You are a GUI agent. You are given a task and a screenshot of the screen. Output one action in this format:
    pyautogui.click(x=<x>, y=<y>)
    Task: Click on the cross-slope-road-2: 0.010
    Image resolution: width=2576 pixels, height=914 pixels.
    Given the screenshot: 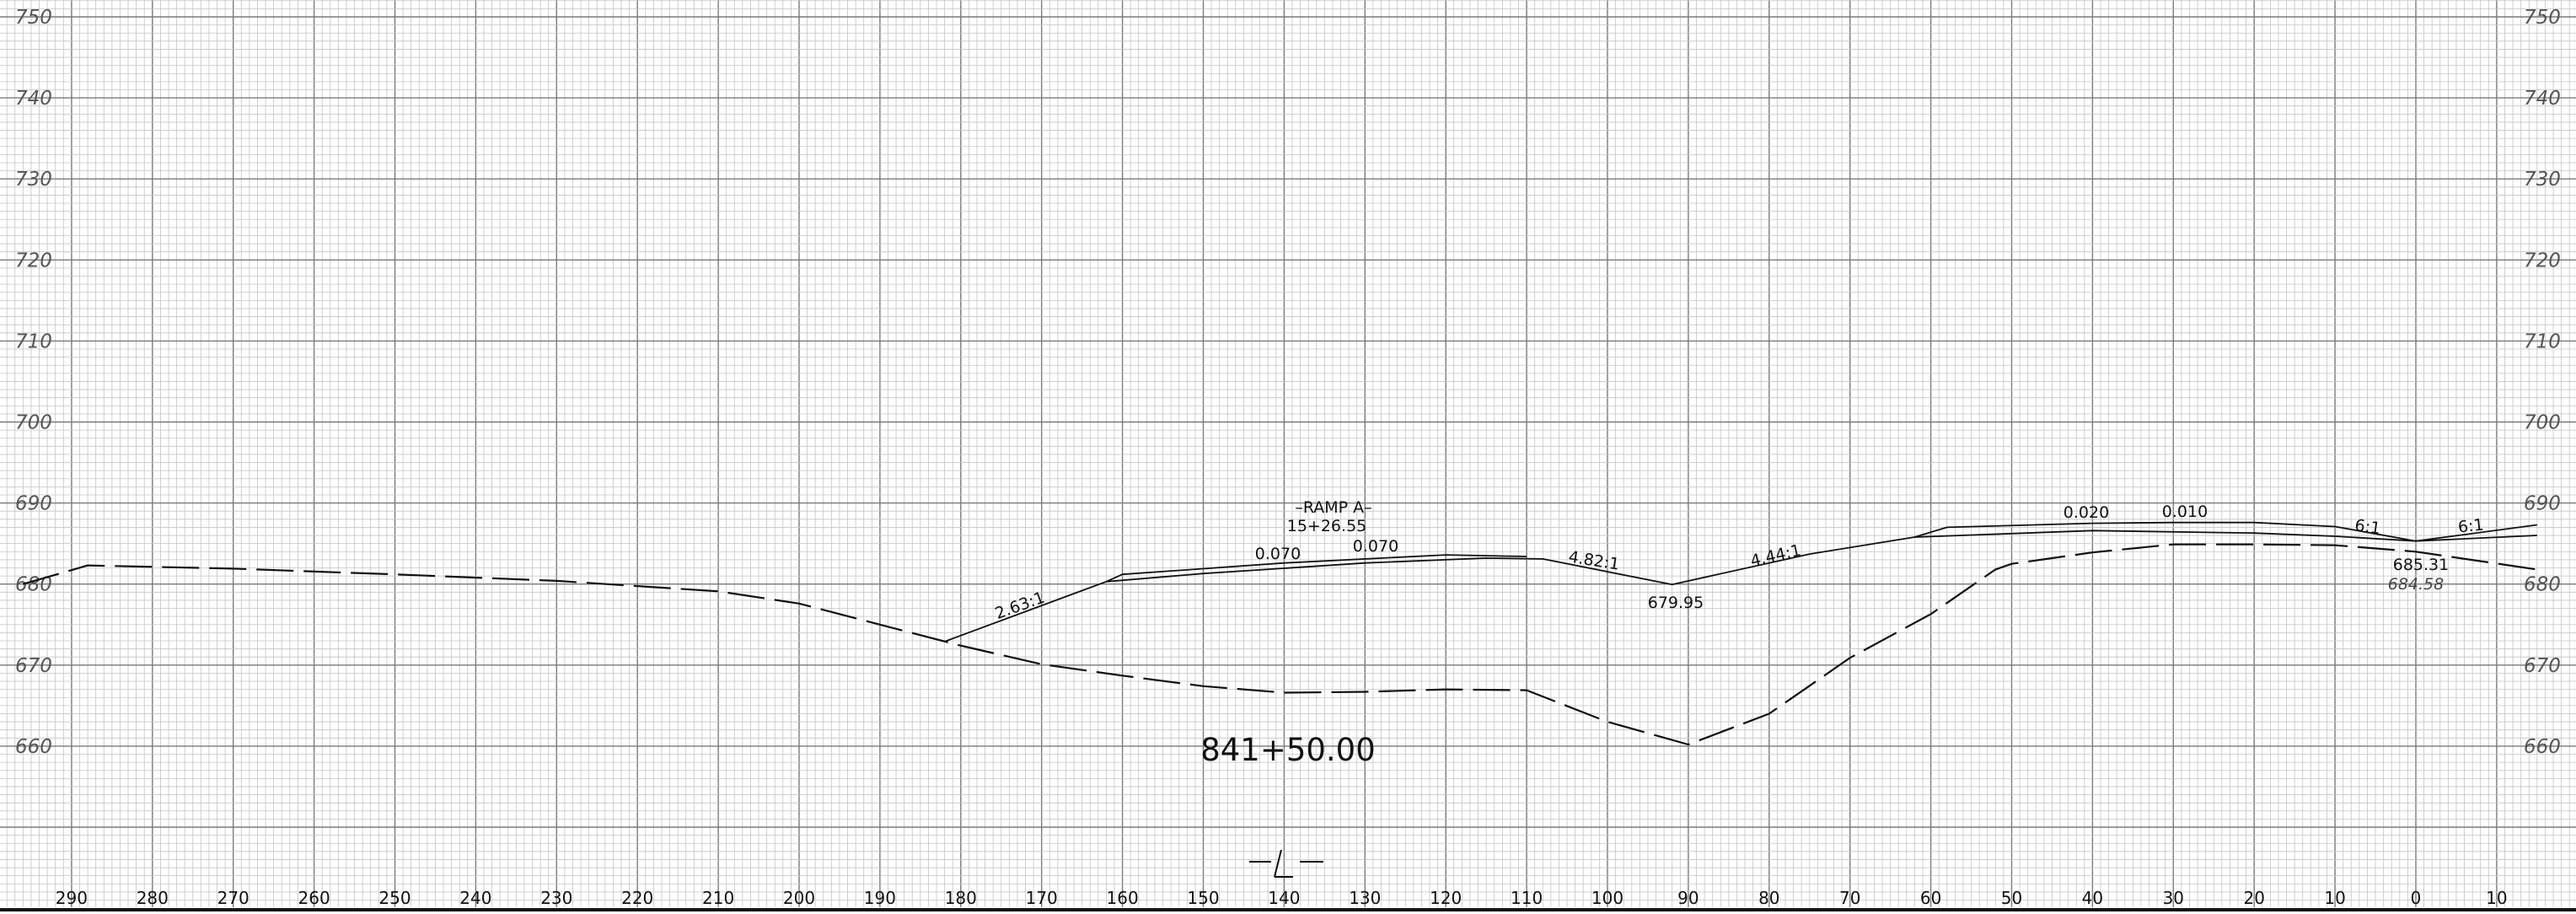 What is the action you would take?
    pyautogui.click(x=2185, y=512)
    